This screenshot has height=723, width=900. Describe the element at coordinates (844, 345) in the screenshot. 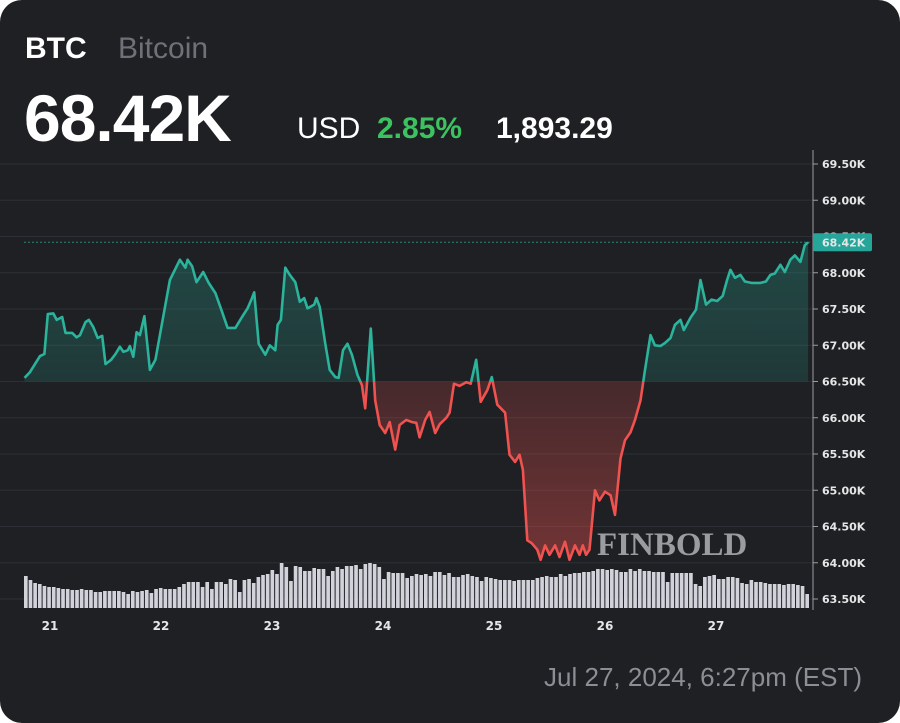

I see `y-tick-label: 67.00K` at that location.